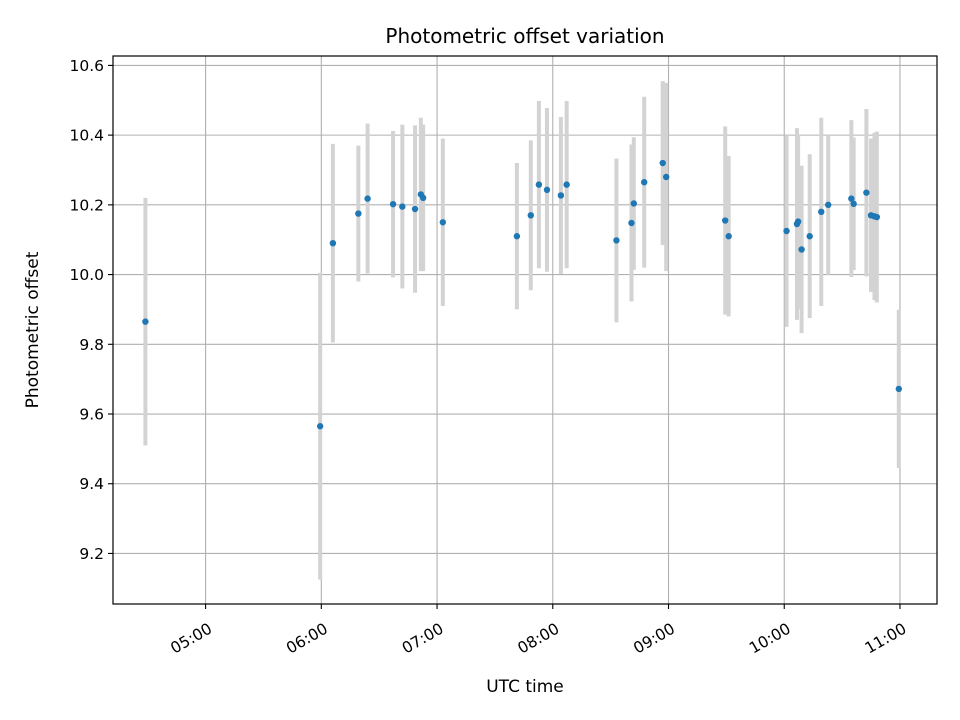  I want to click on y-tick-label: 9.6, so click(91, 415).